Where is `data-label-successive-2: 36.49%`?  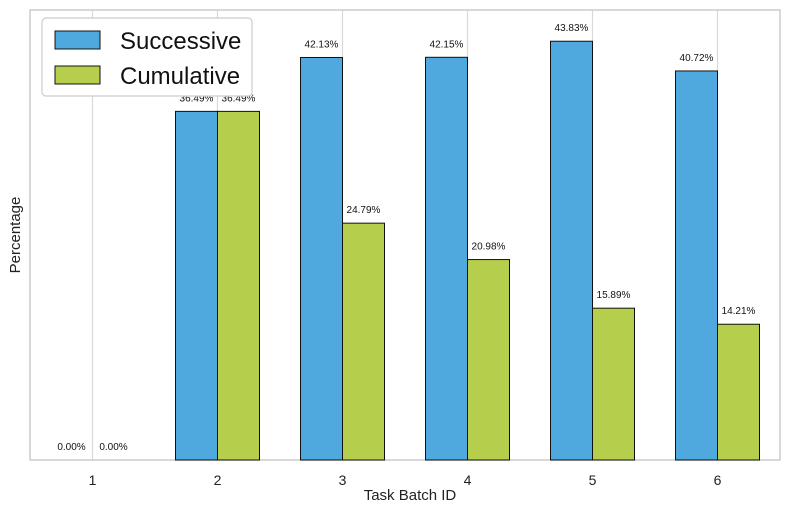
data-label-successive-2: 36.49% is located at coordinates (197, 98).